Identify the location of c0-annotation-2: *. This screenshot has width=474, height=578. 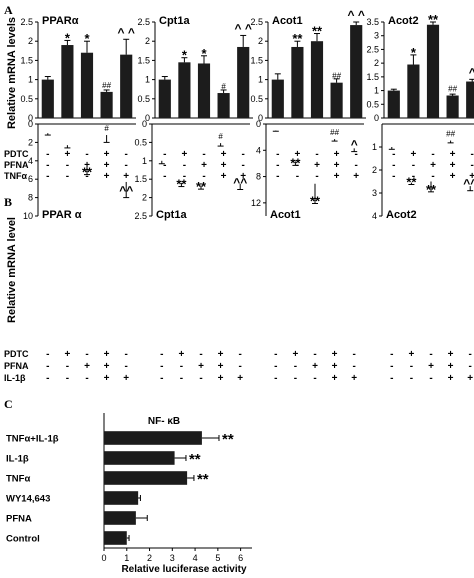
(87, 38).